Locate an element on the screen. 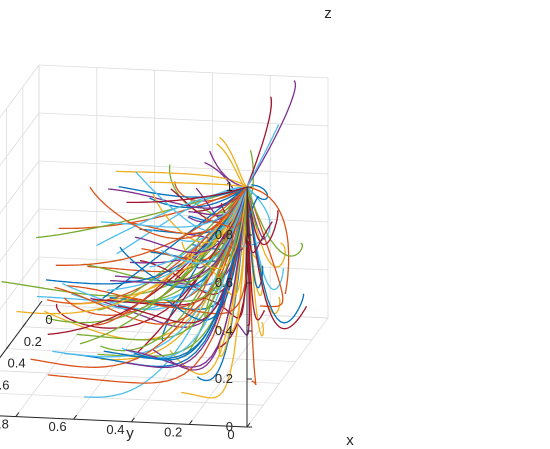 Image resolution: width=550 pixels, height=449 pixels. z-axis-label: z is located at coordinates (328, 13).